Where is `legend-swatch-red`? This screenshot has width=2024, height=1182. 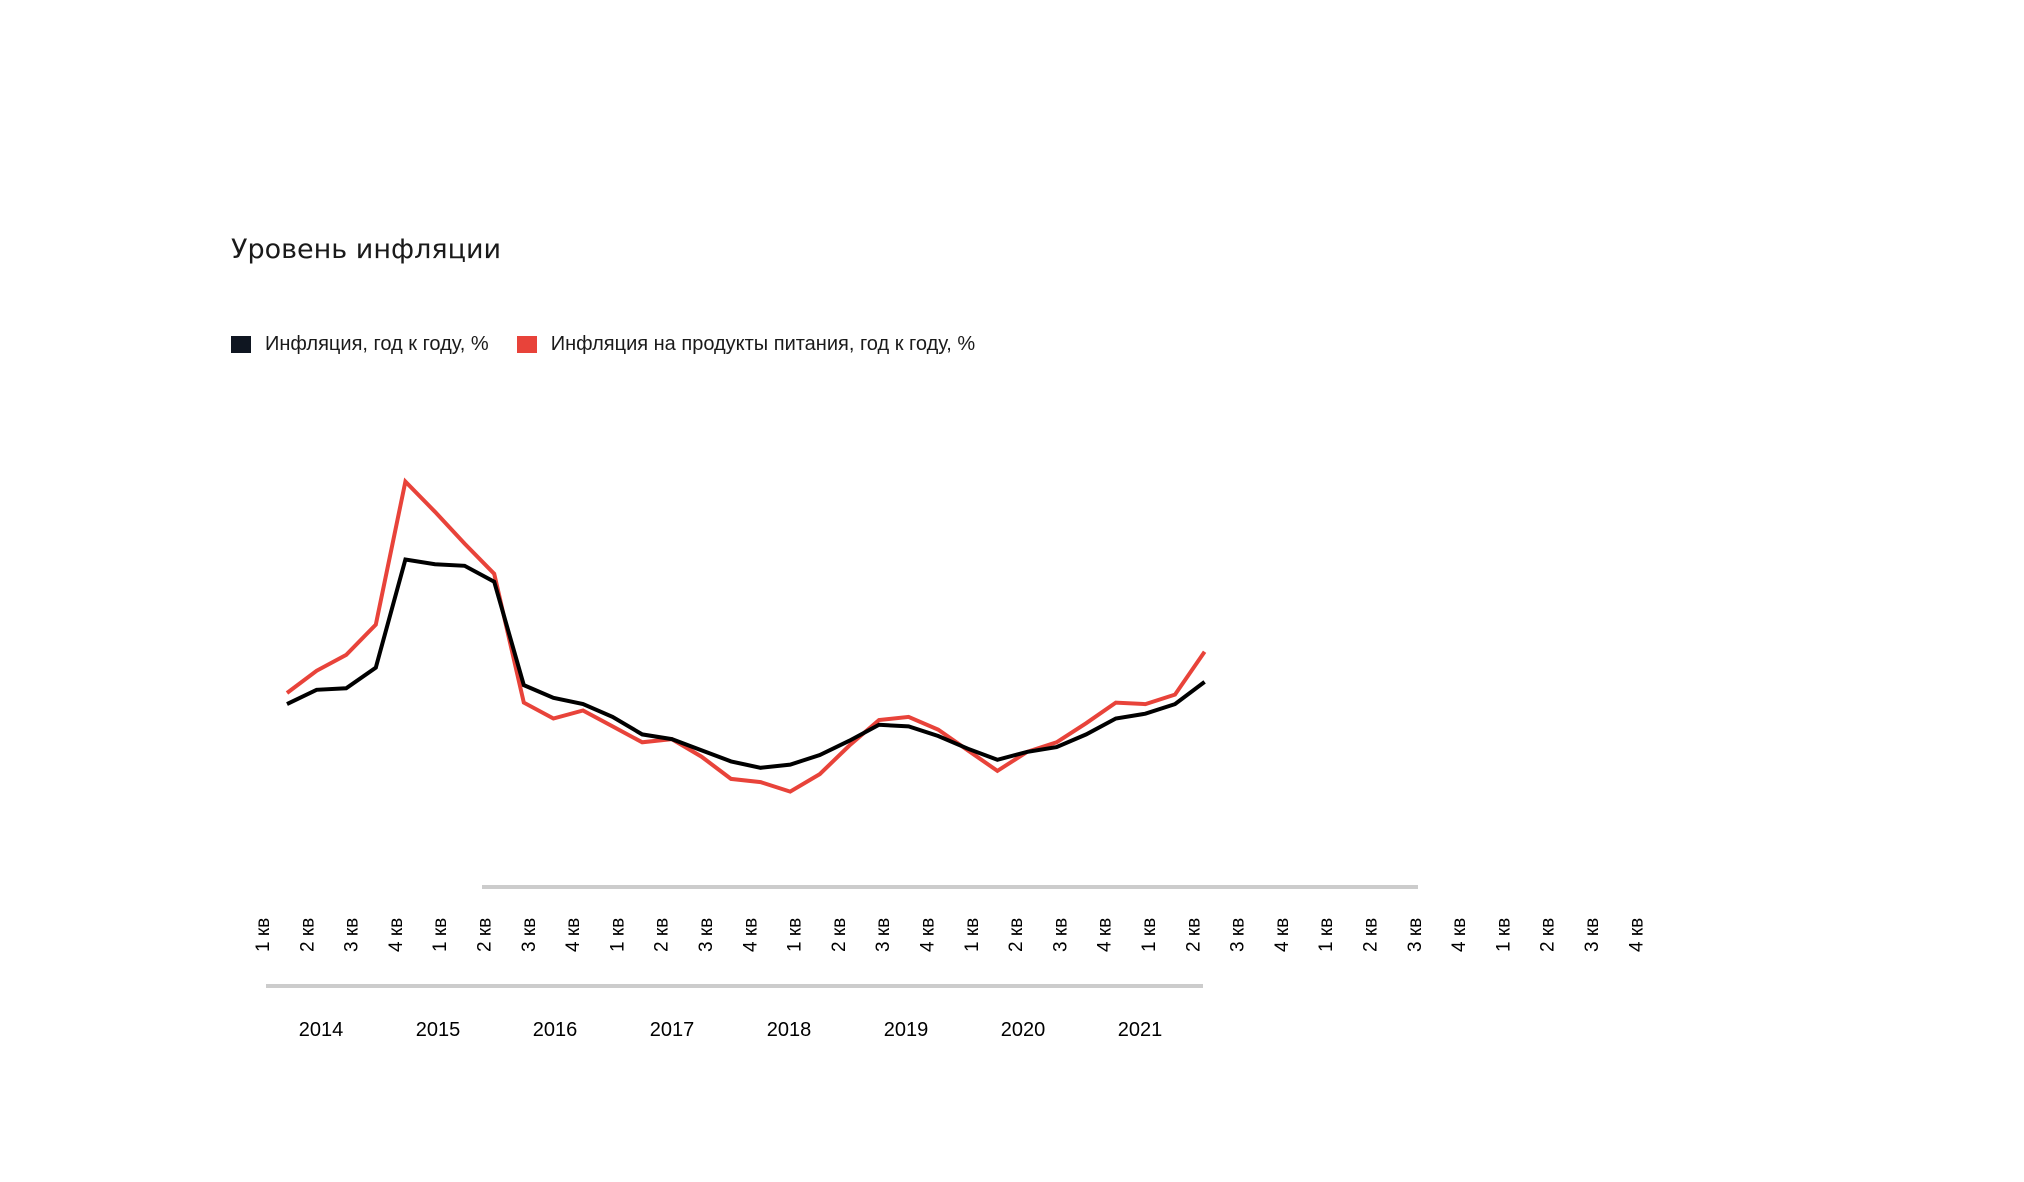
legend-swatch-red is located at coordinates (526, 344).